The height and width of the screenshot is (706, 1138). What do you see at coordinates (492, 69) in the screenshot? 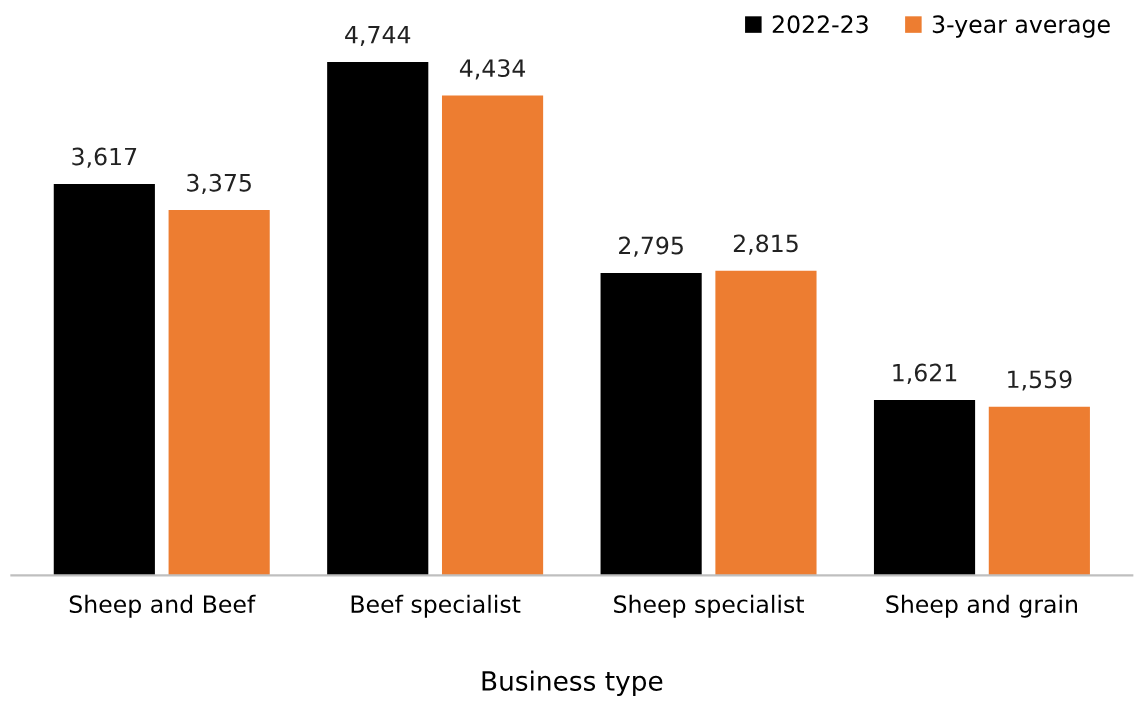
I see `data-label: 4,434` at bounding box center [492, 69].